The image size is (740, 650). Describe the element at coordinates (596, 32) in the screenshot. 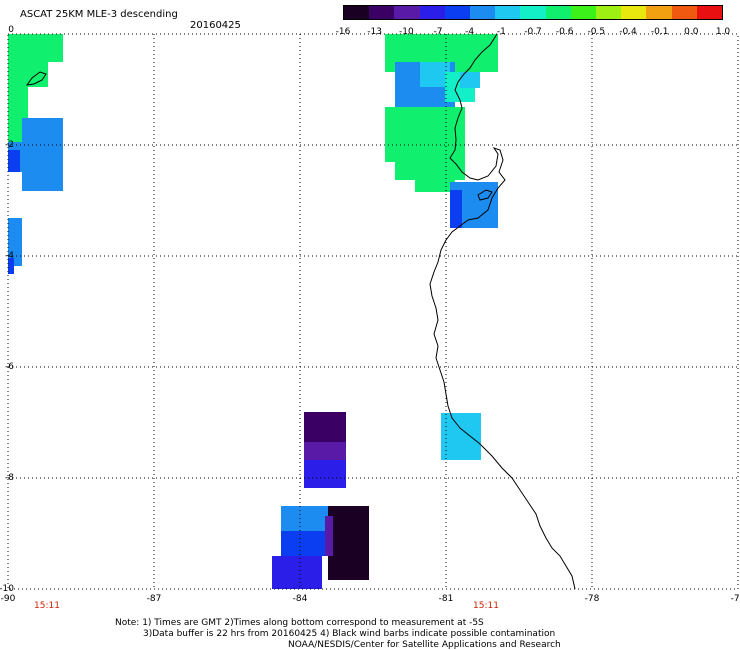

I see `colorbar-label: -0.5` at that location.